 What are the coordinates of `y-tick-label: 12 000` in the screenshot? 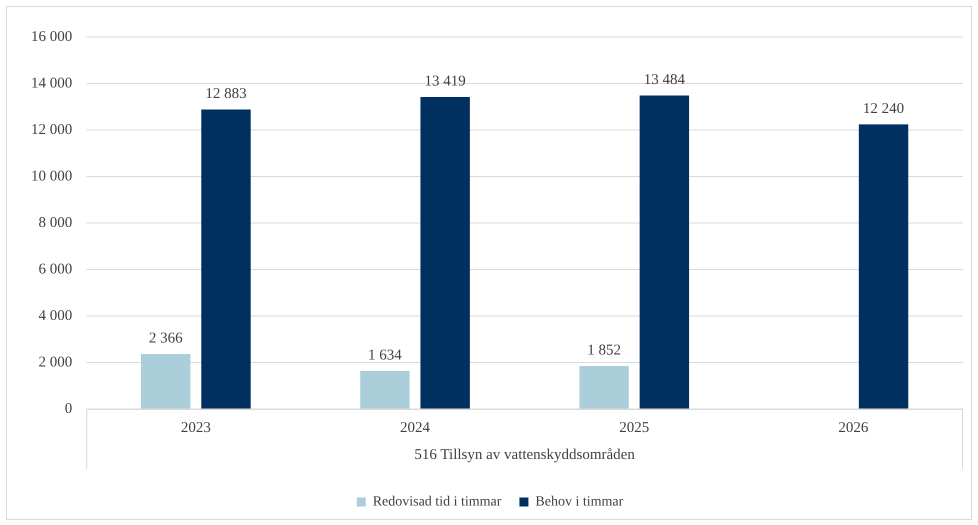 It's located at (51, 130).